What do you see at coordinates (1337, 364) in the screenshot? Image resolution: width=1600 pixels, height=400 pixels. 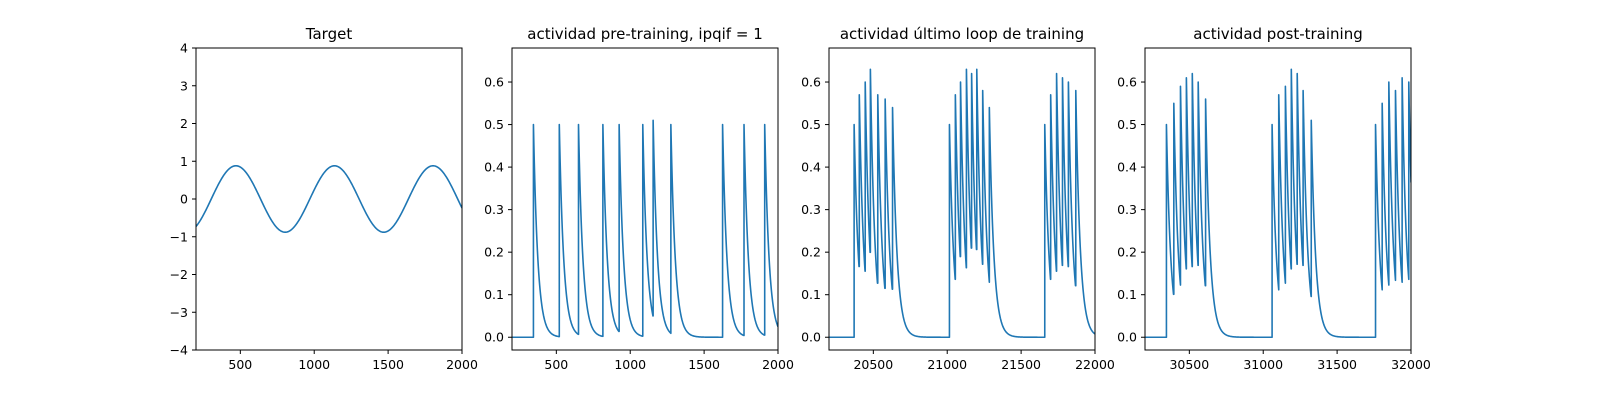 I see `x-tick-label: 31500` at bounding box center [1337, 364].